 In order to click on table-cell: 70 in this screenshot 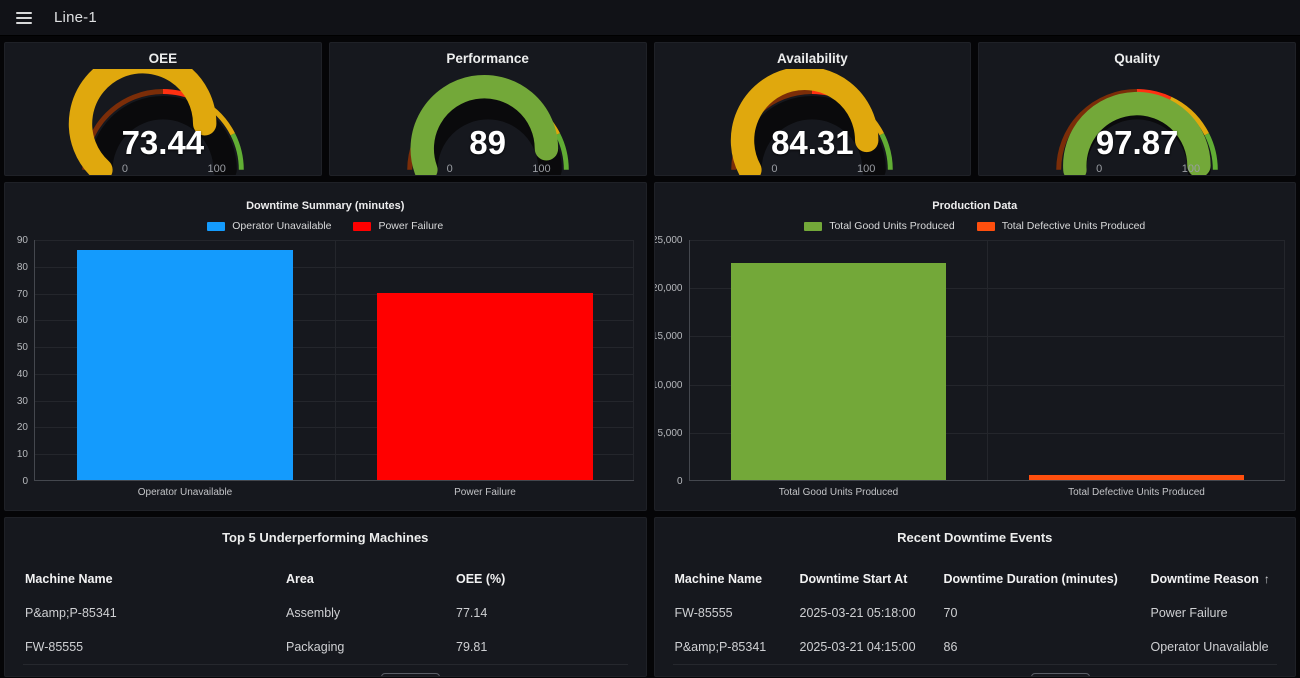, I will do `click(950, 613)`.